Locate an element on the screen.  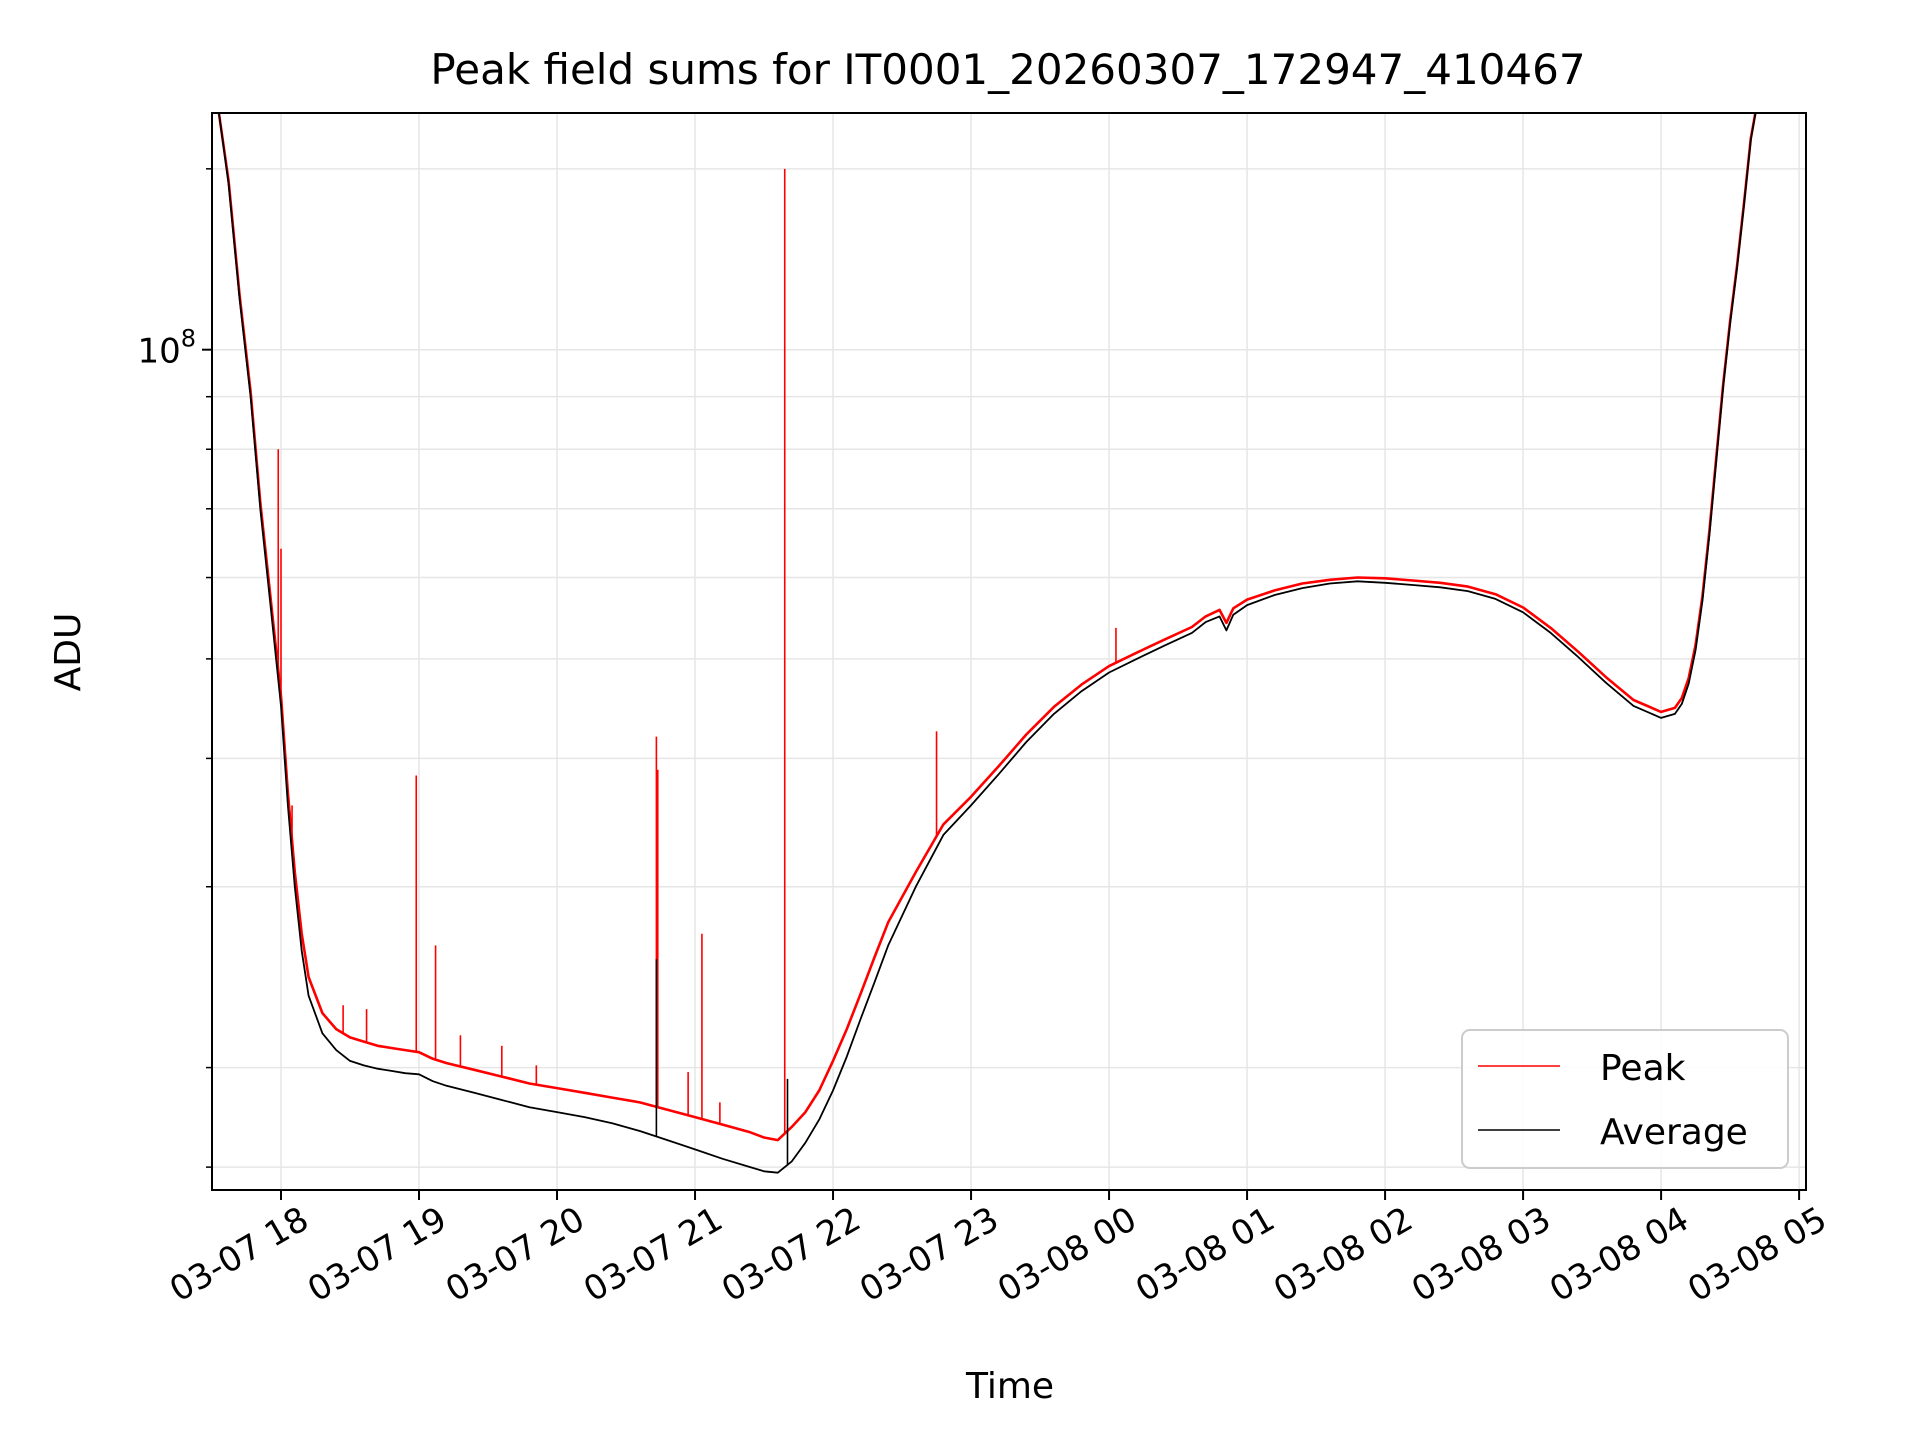
legend-average-label: Average is located at coordinates (1674, 1132).